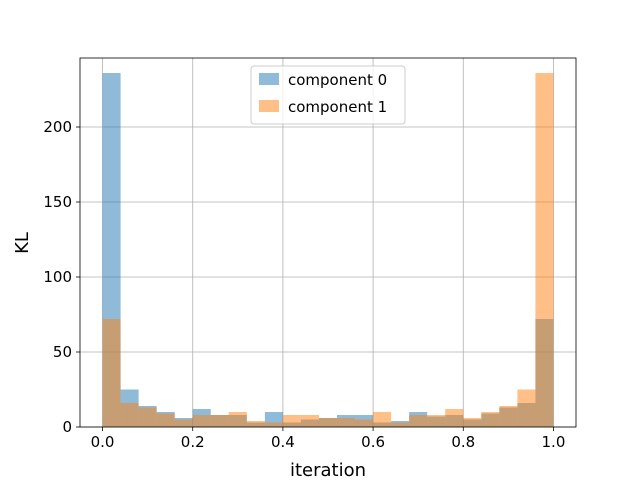 This screenshot has width=640, height=480. I want to click on x-tick-label: 0.0, so click(103, 442).